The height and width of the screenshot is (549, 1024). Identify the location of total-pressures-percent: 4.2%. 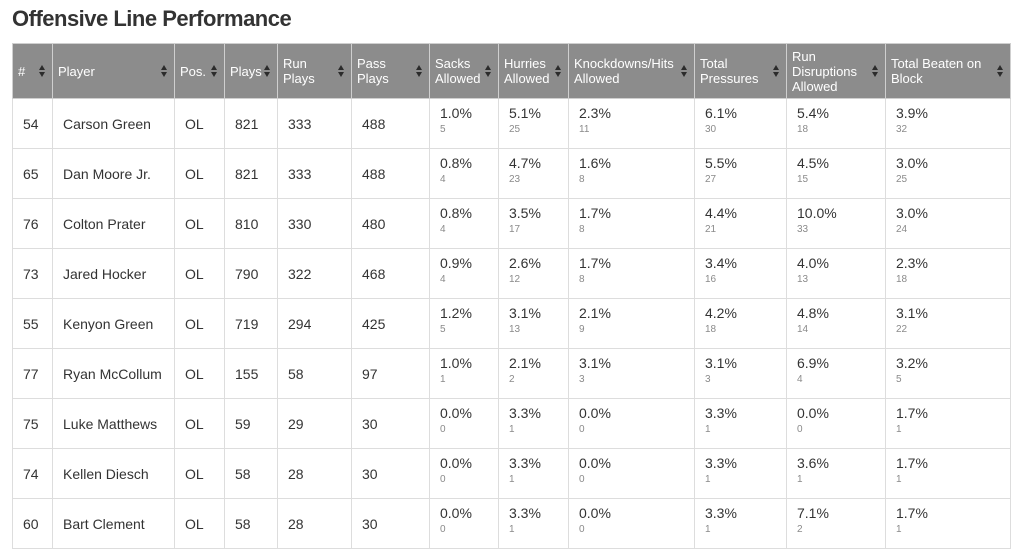
(721, 313).